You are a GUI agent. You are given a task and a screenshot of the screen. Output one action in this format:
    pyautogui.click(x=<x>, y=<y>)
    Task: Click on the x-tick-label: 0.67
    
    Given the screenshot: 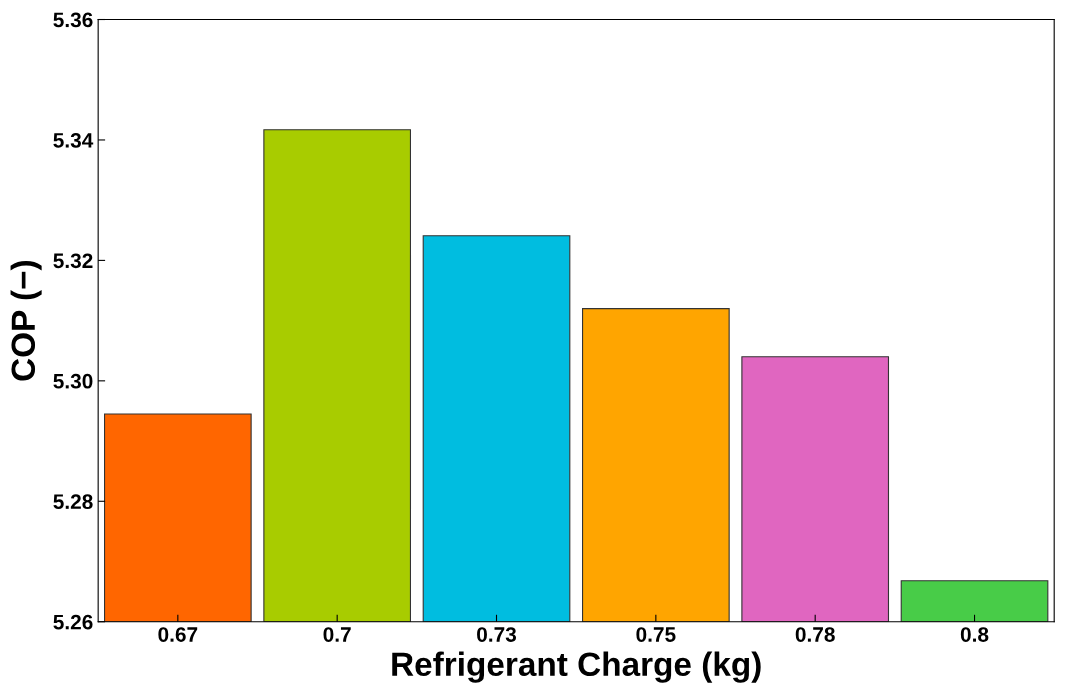 What is the action you would take?
    pyautogui.click(x=178, y=634)
    